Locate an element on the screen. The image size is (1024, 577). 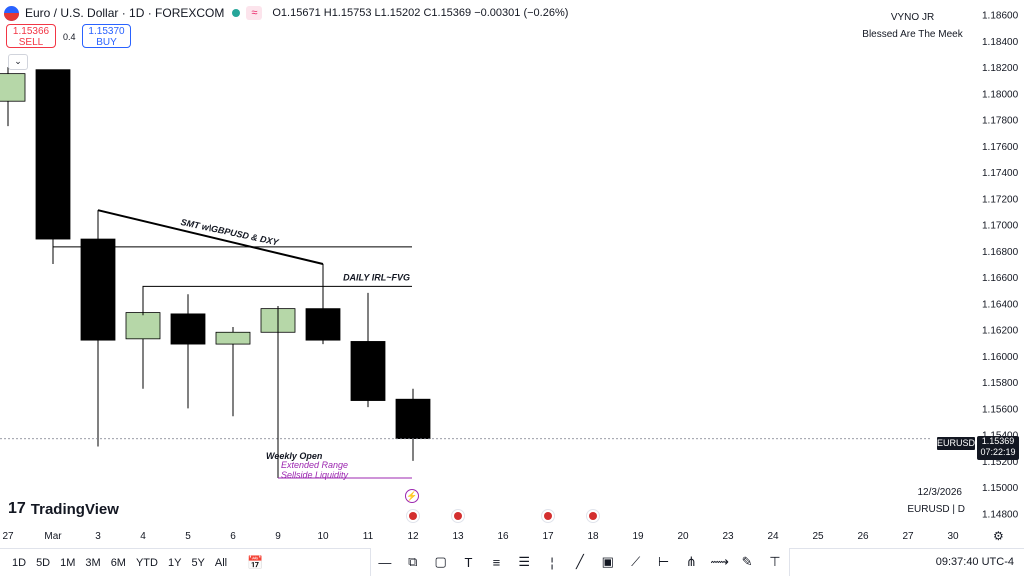
last-price-tag: 1.15369 07:22:19 is located at coordinates (998, 448).